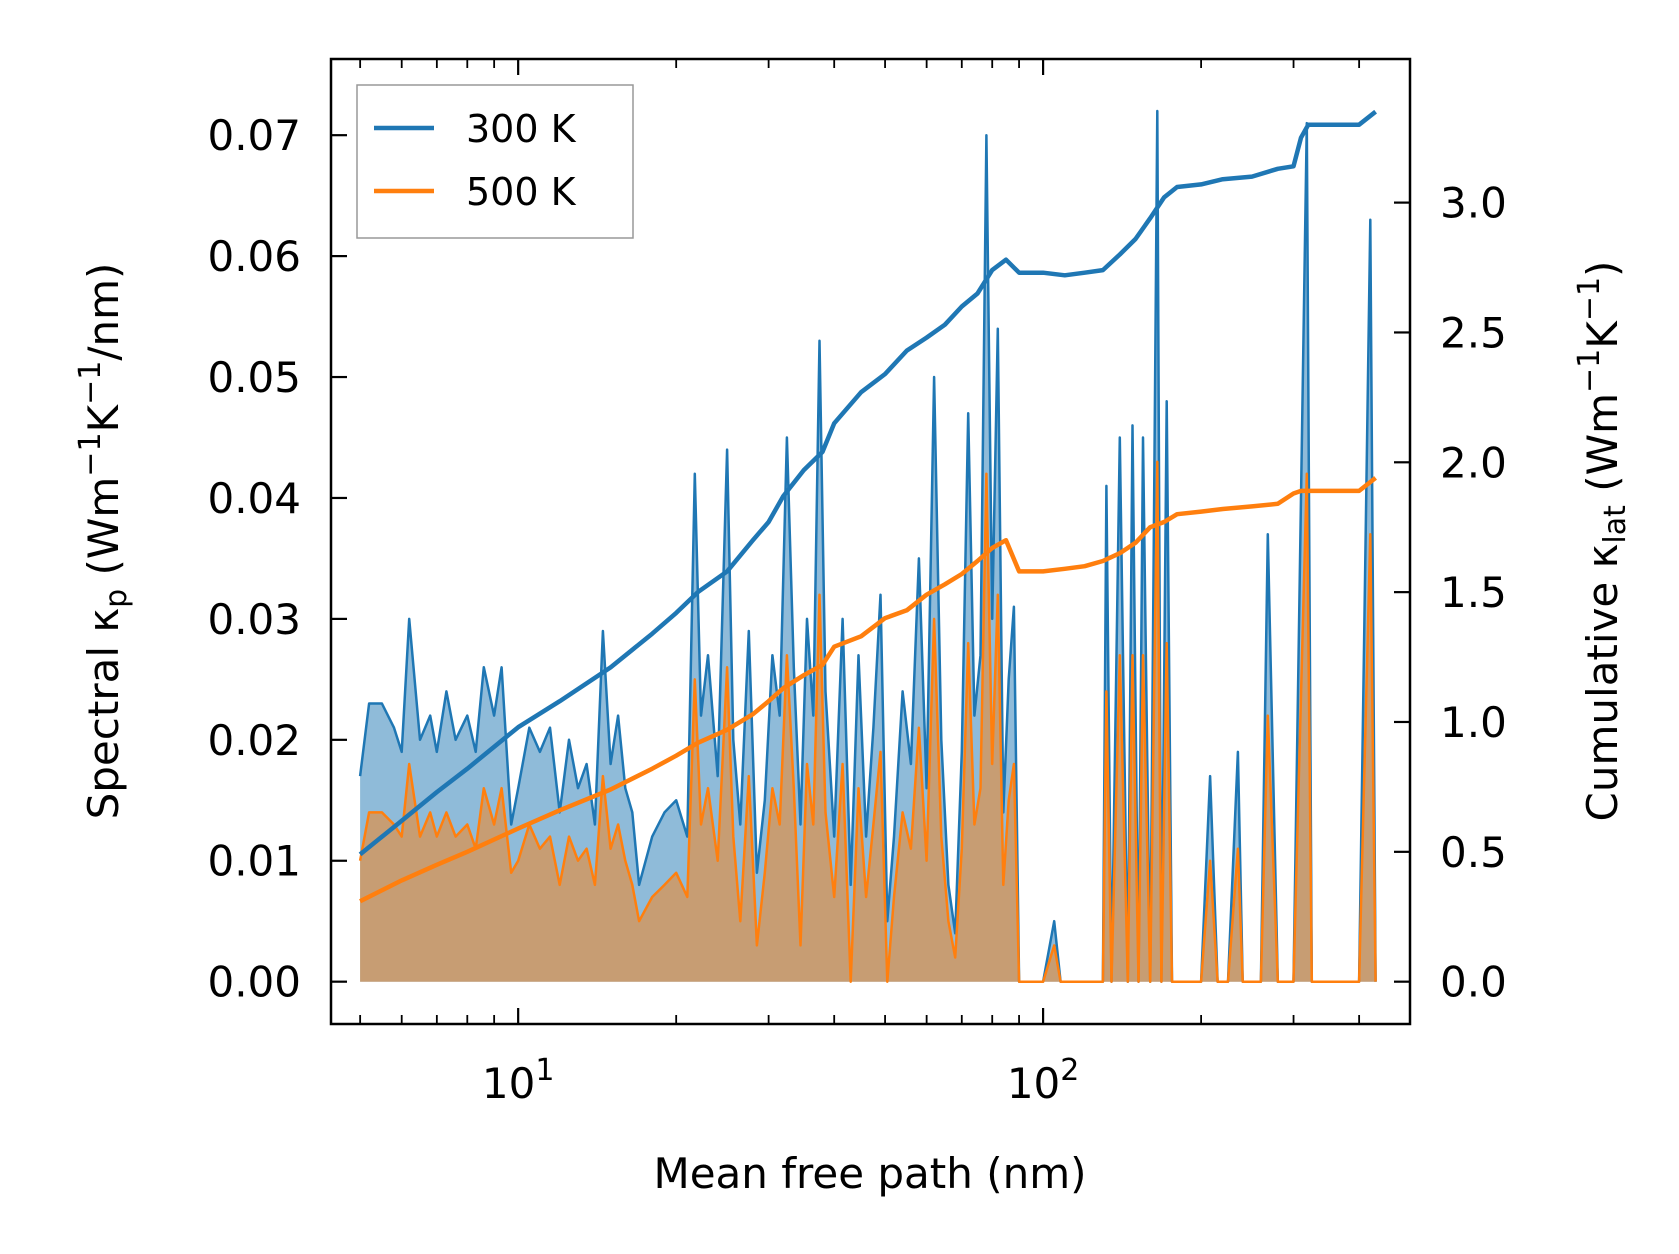 Image resolution: width=1679 pixels, height=1254 pixels. Describe the element at coordinates (254, 619) in the screenshot. I see `y-left-tick-label: 0.03` at that location.